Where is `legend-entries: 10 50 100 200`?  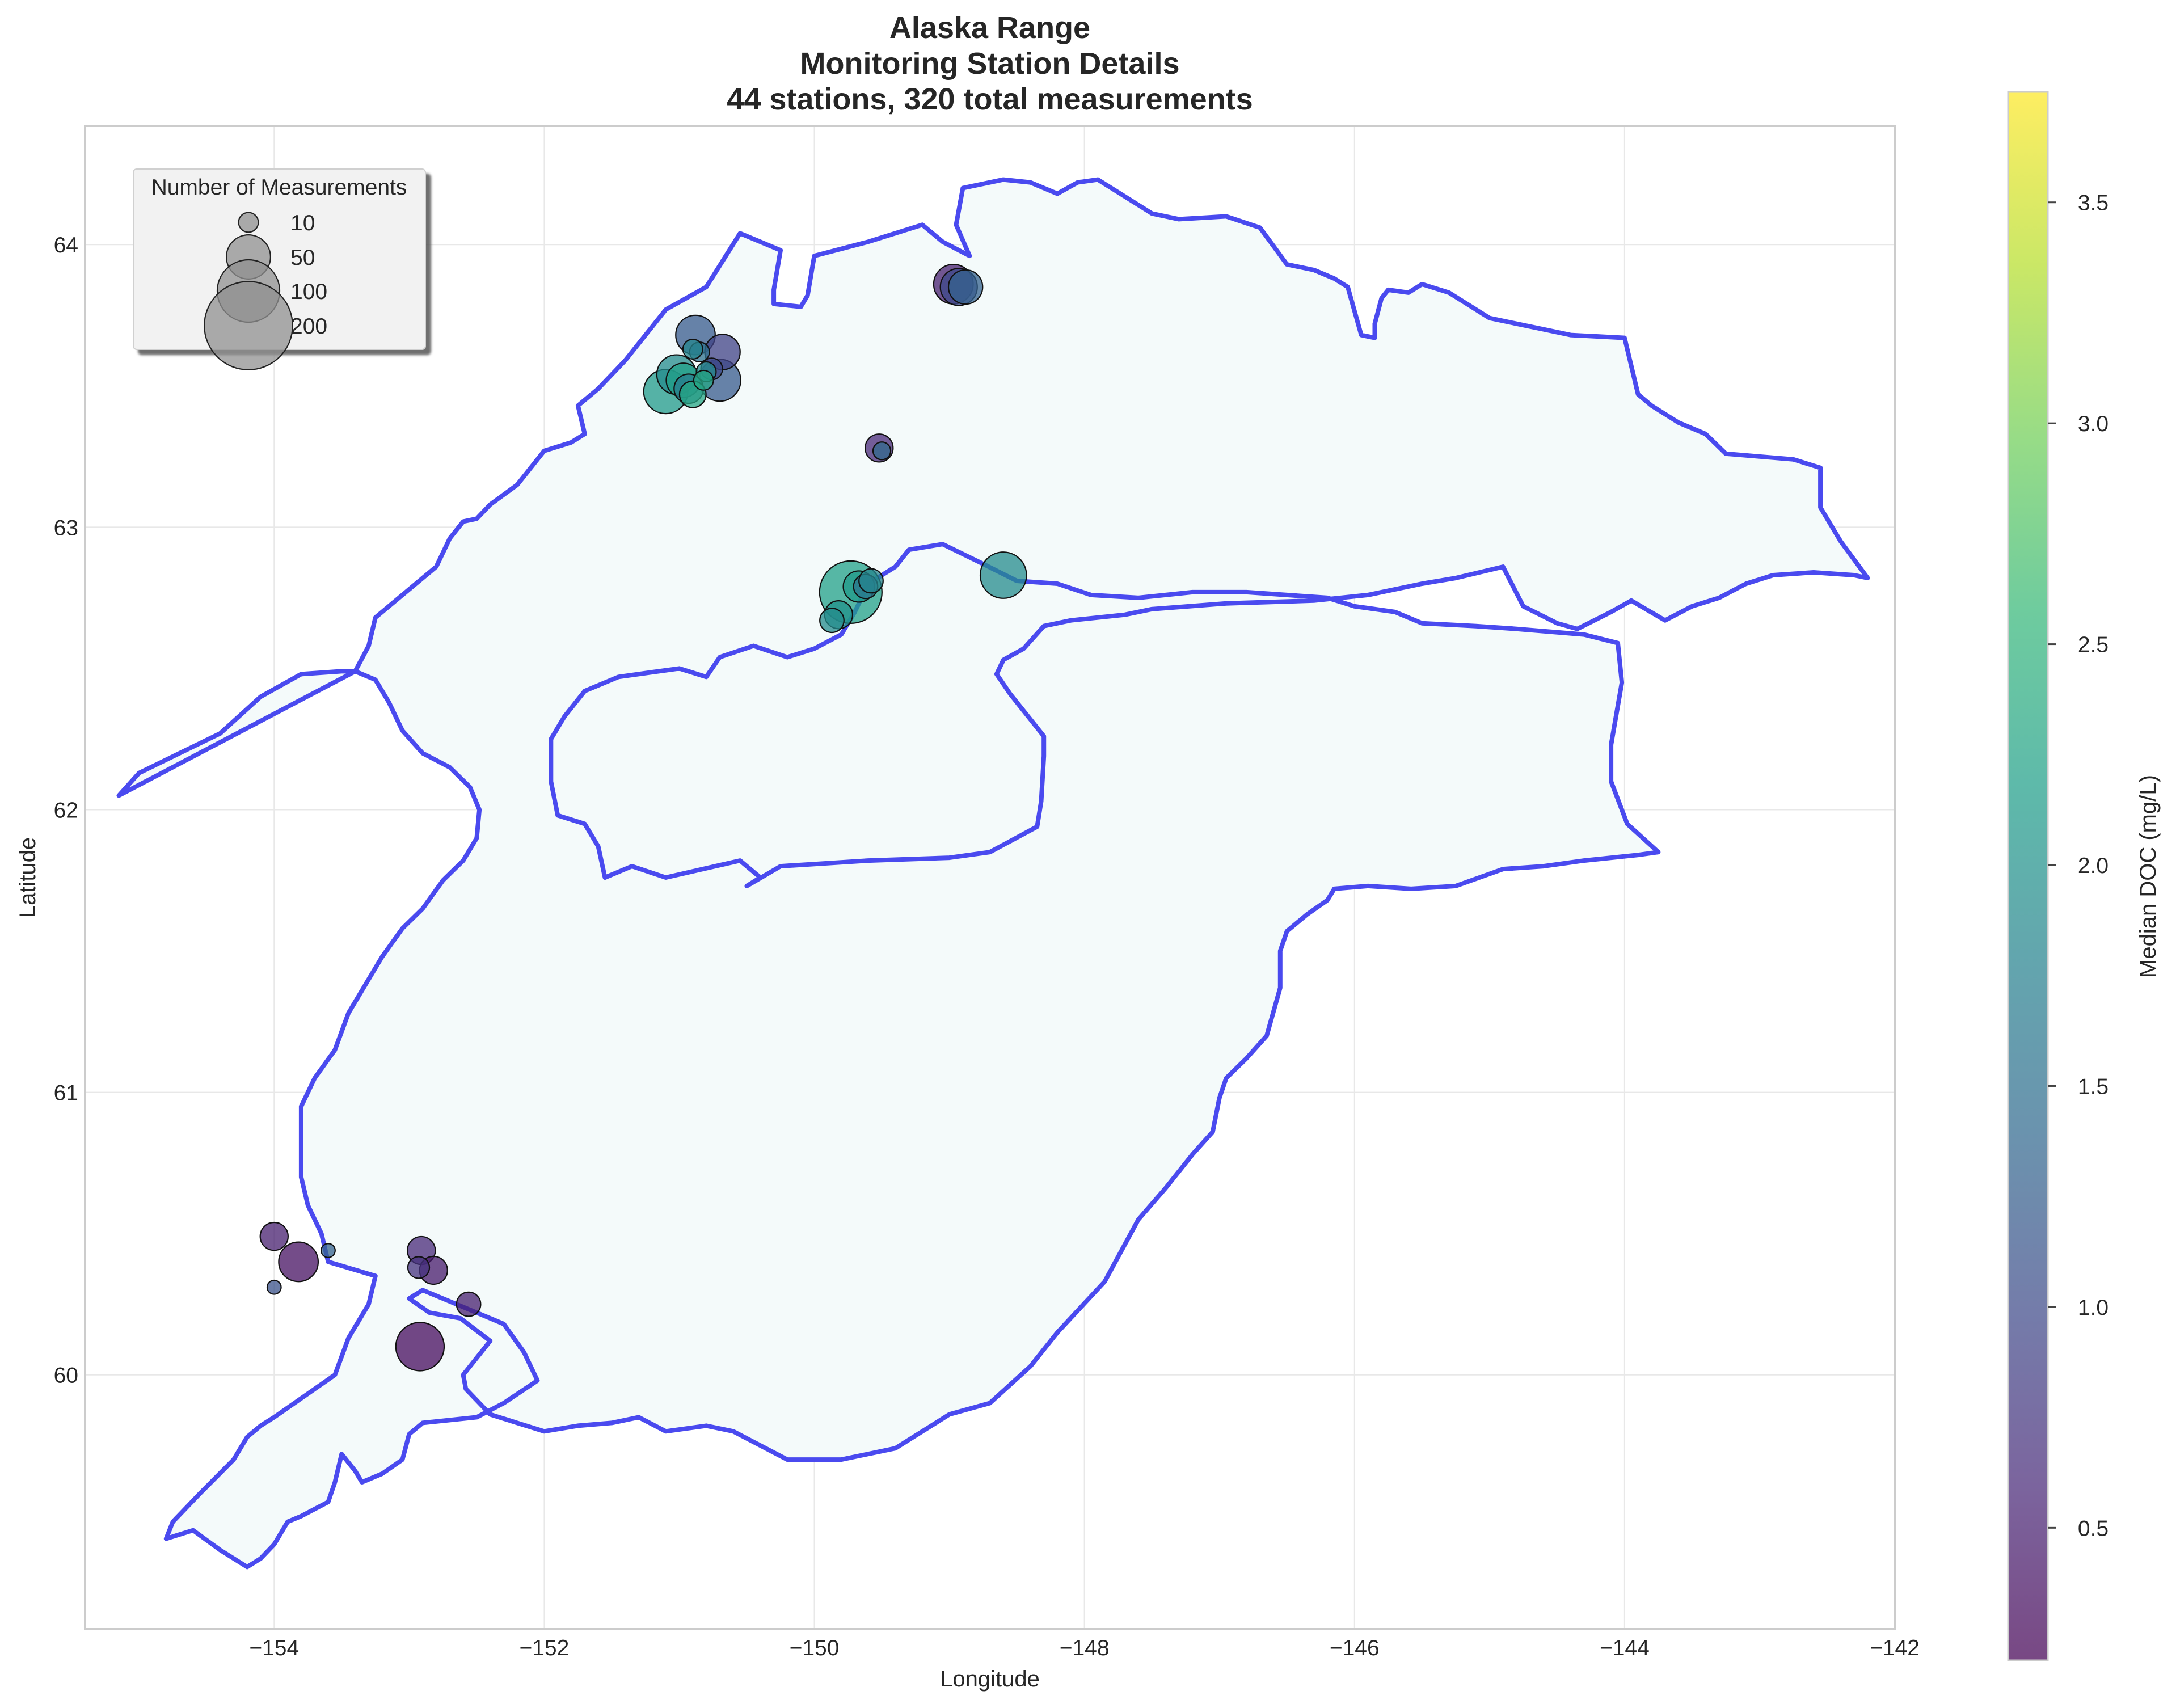
legend-entries: 10 50 100 200 is located at coordinates (265, 290).